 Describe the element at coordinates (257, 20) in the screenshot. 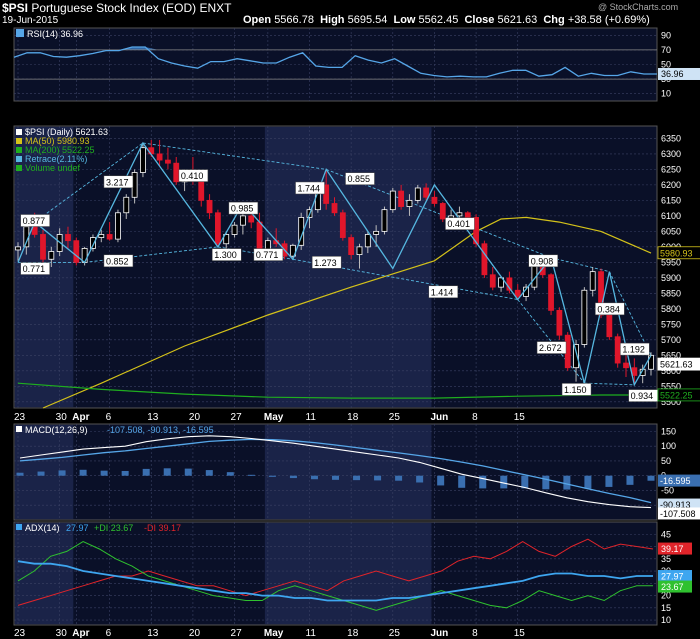

I see `open-label: Open` at that location.